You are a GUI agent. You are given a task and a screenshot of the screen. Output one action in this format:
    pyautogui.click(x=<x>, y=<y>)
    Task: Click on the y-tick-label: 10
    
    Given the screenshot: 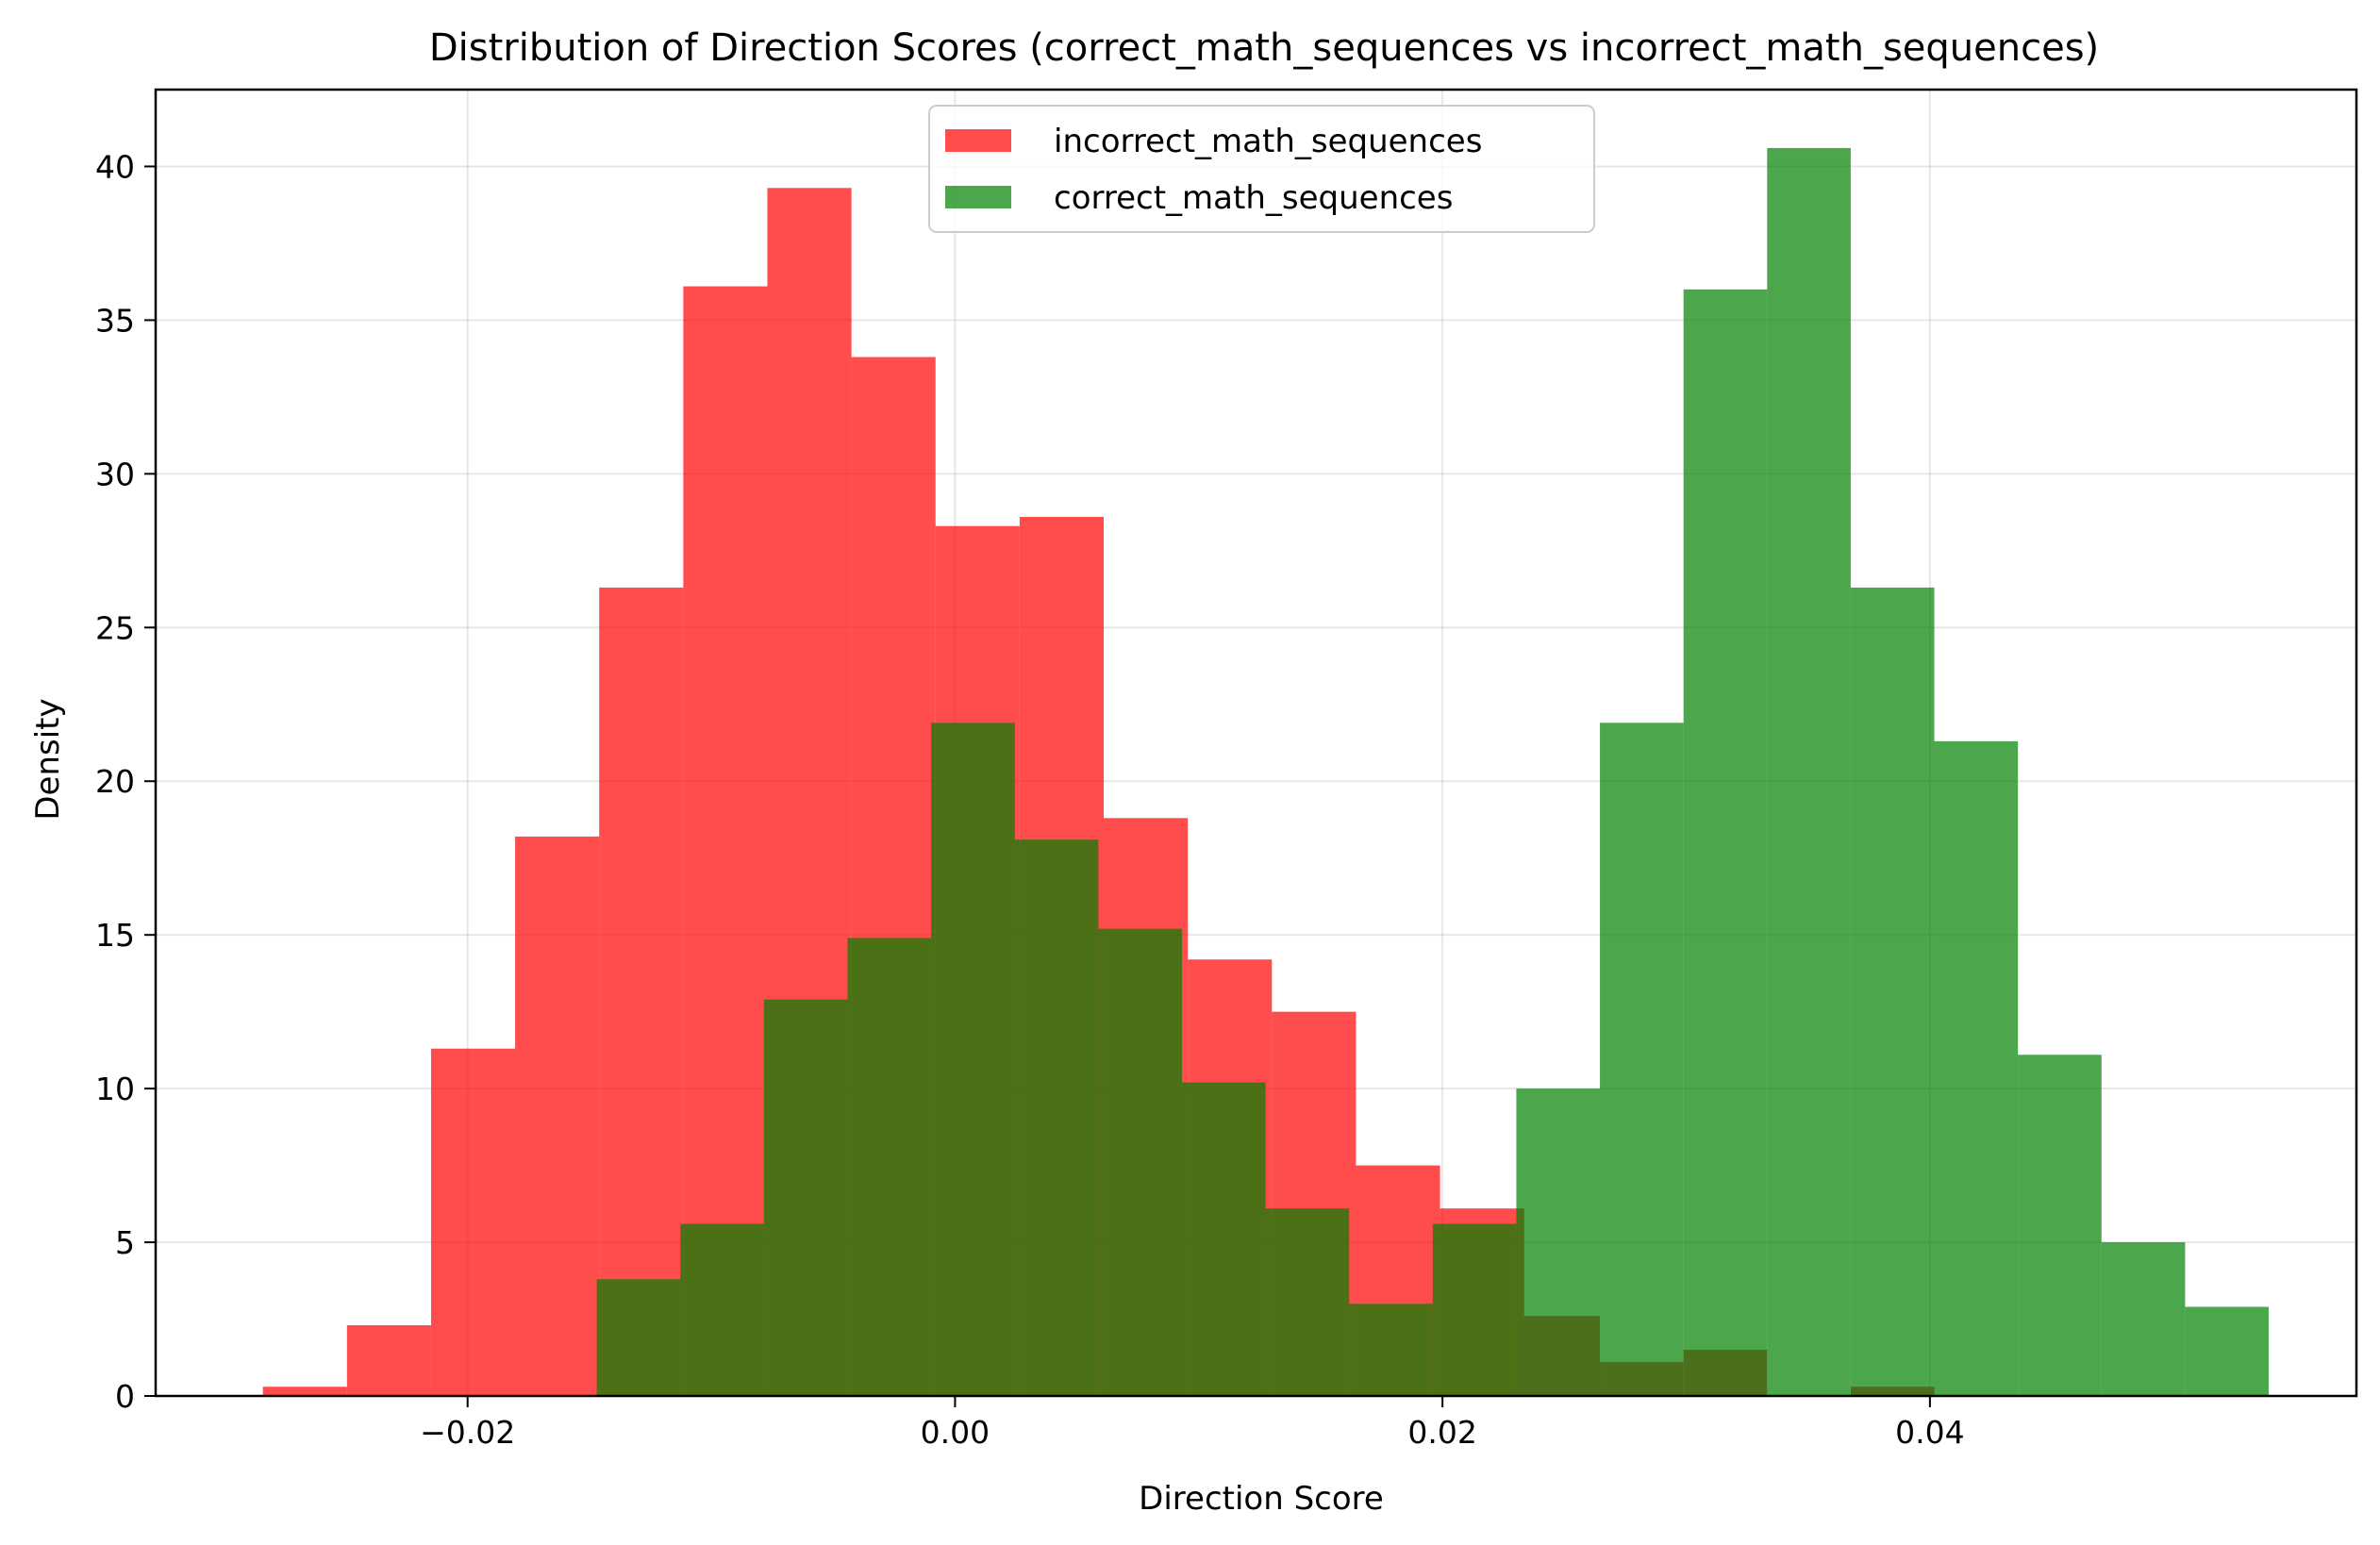 What is the action you would take?
    pyautogui.click(x=115, y=1089)
    